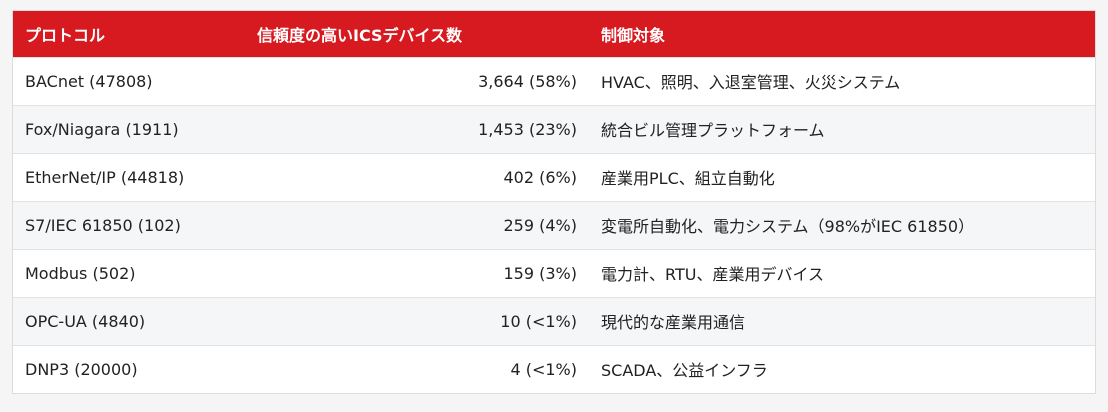 Image resolution: width=1108 pixels, height=412 pixels. What do you see at coordinates (417, 320) in the screenshot?
I see `cell-device-count: 10 (<1%)` at bounding box center [417, 320].